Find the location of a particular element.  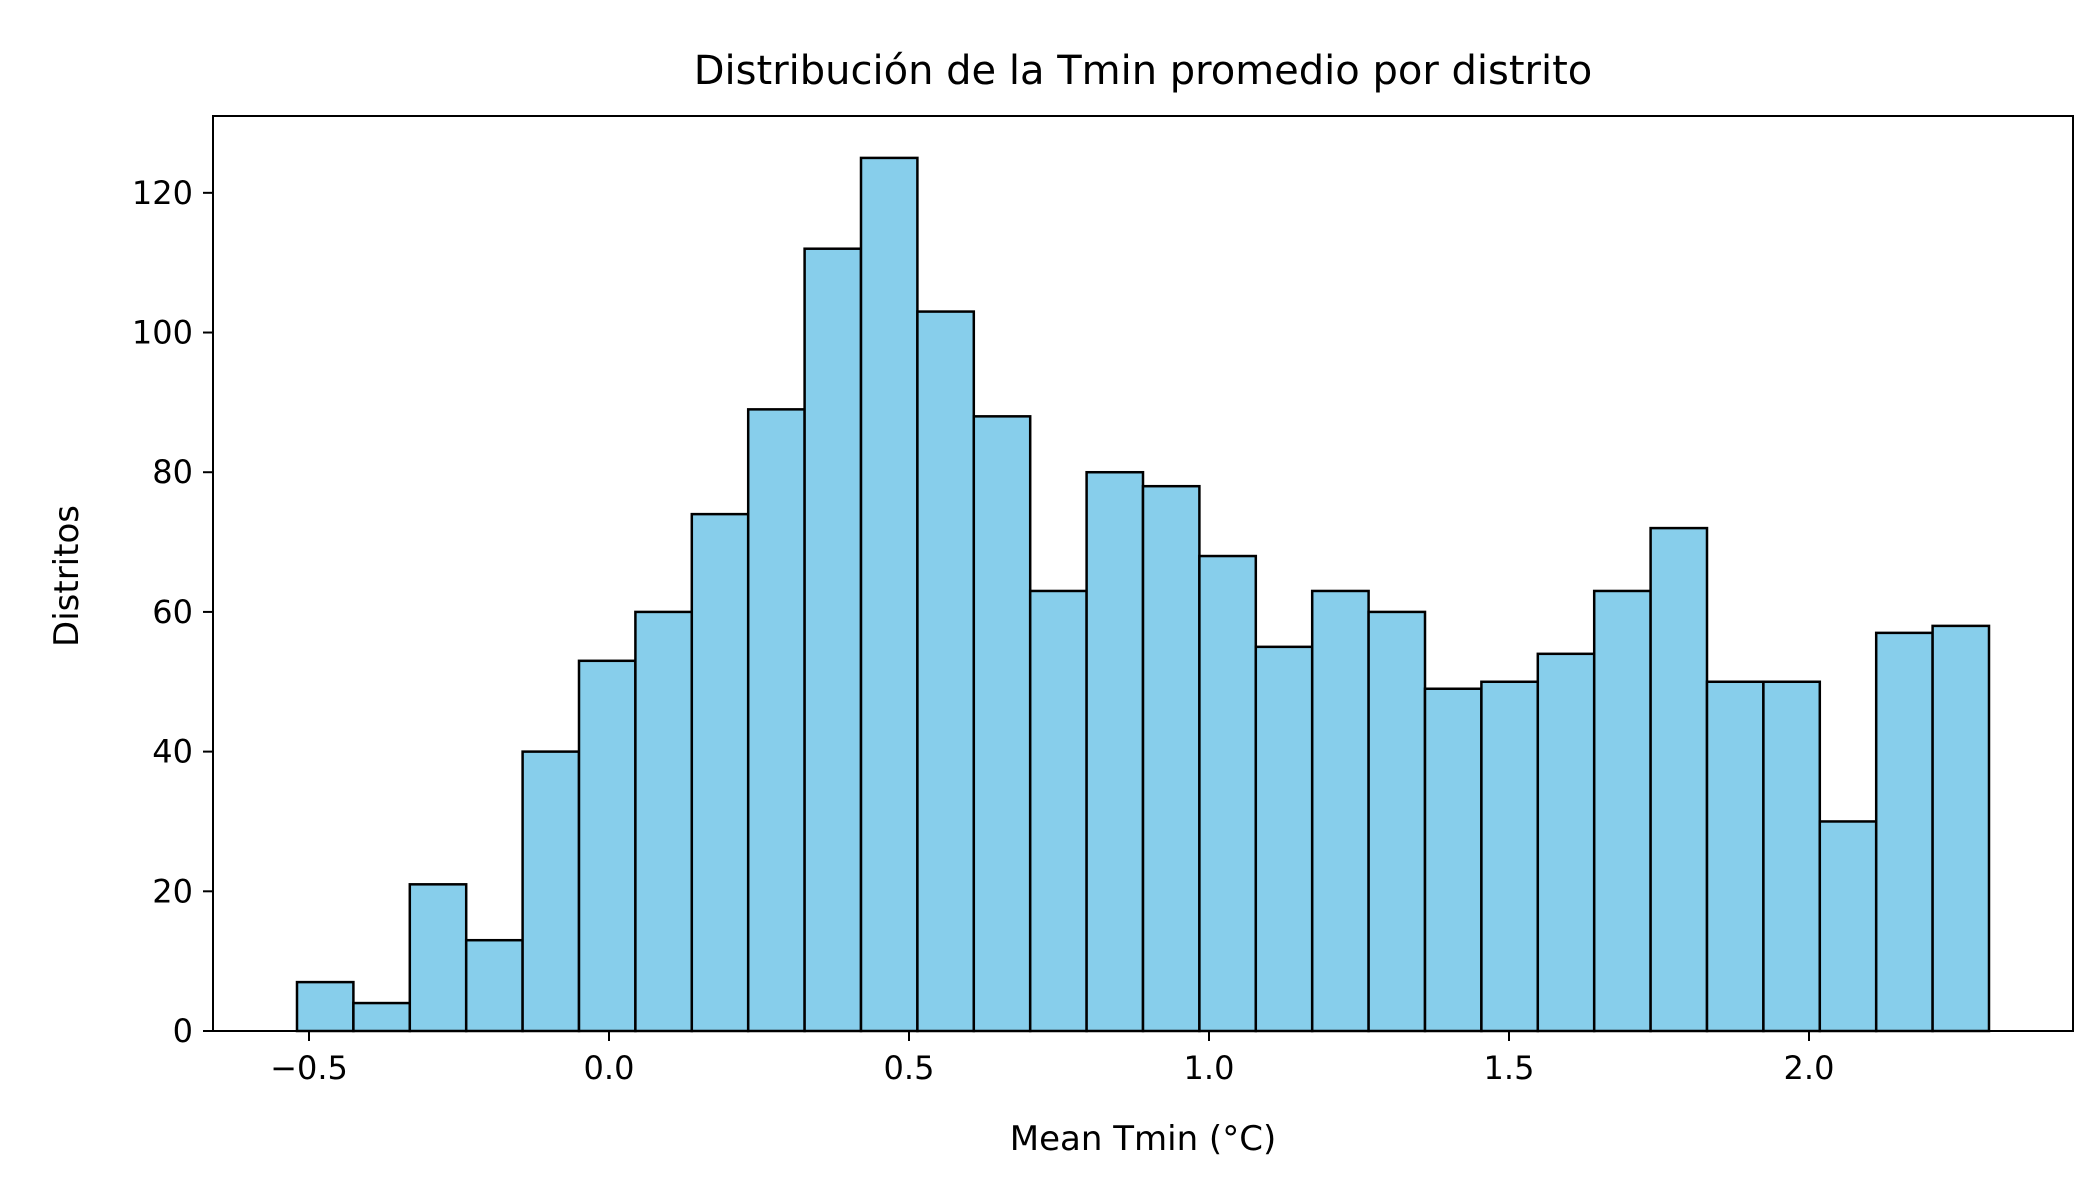

y-tick-label: 0 is located at coordinates (183, 1031).